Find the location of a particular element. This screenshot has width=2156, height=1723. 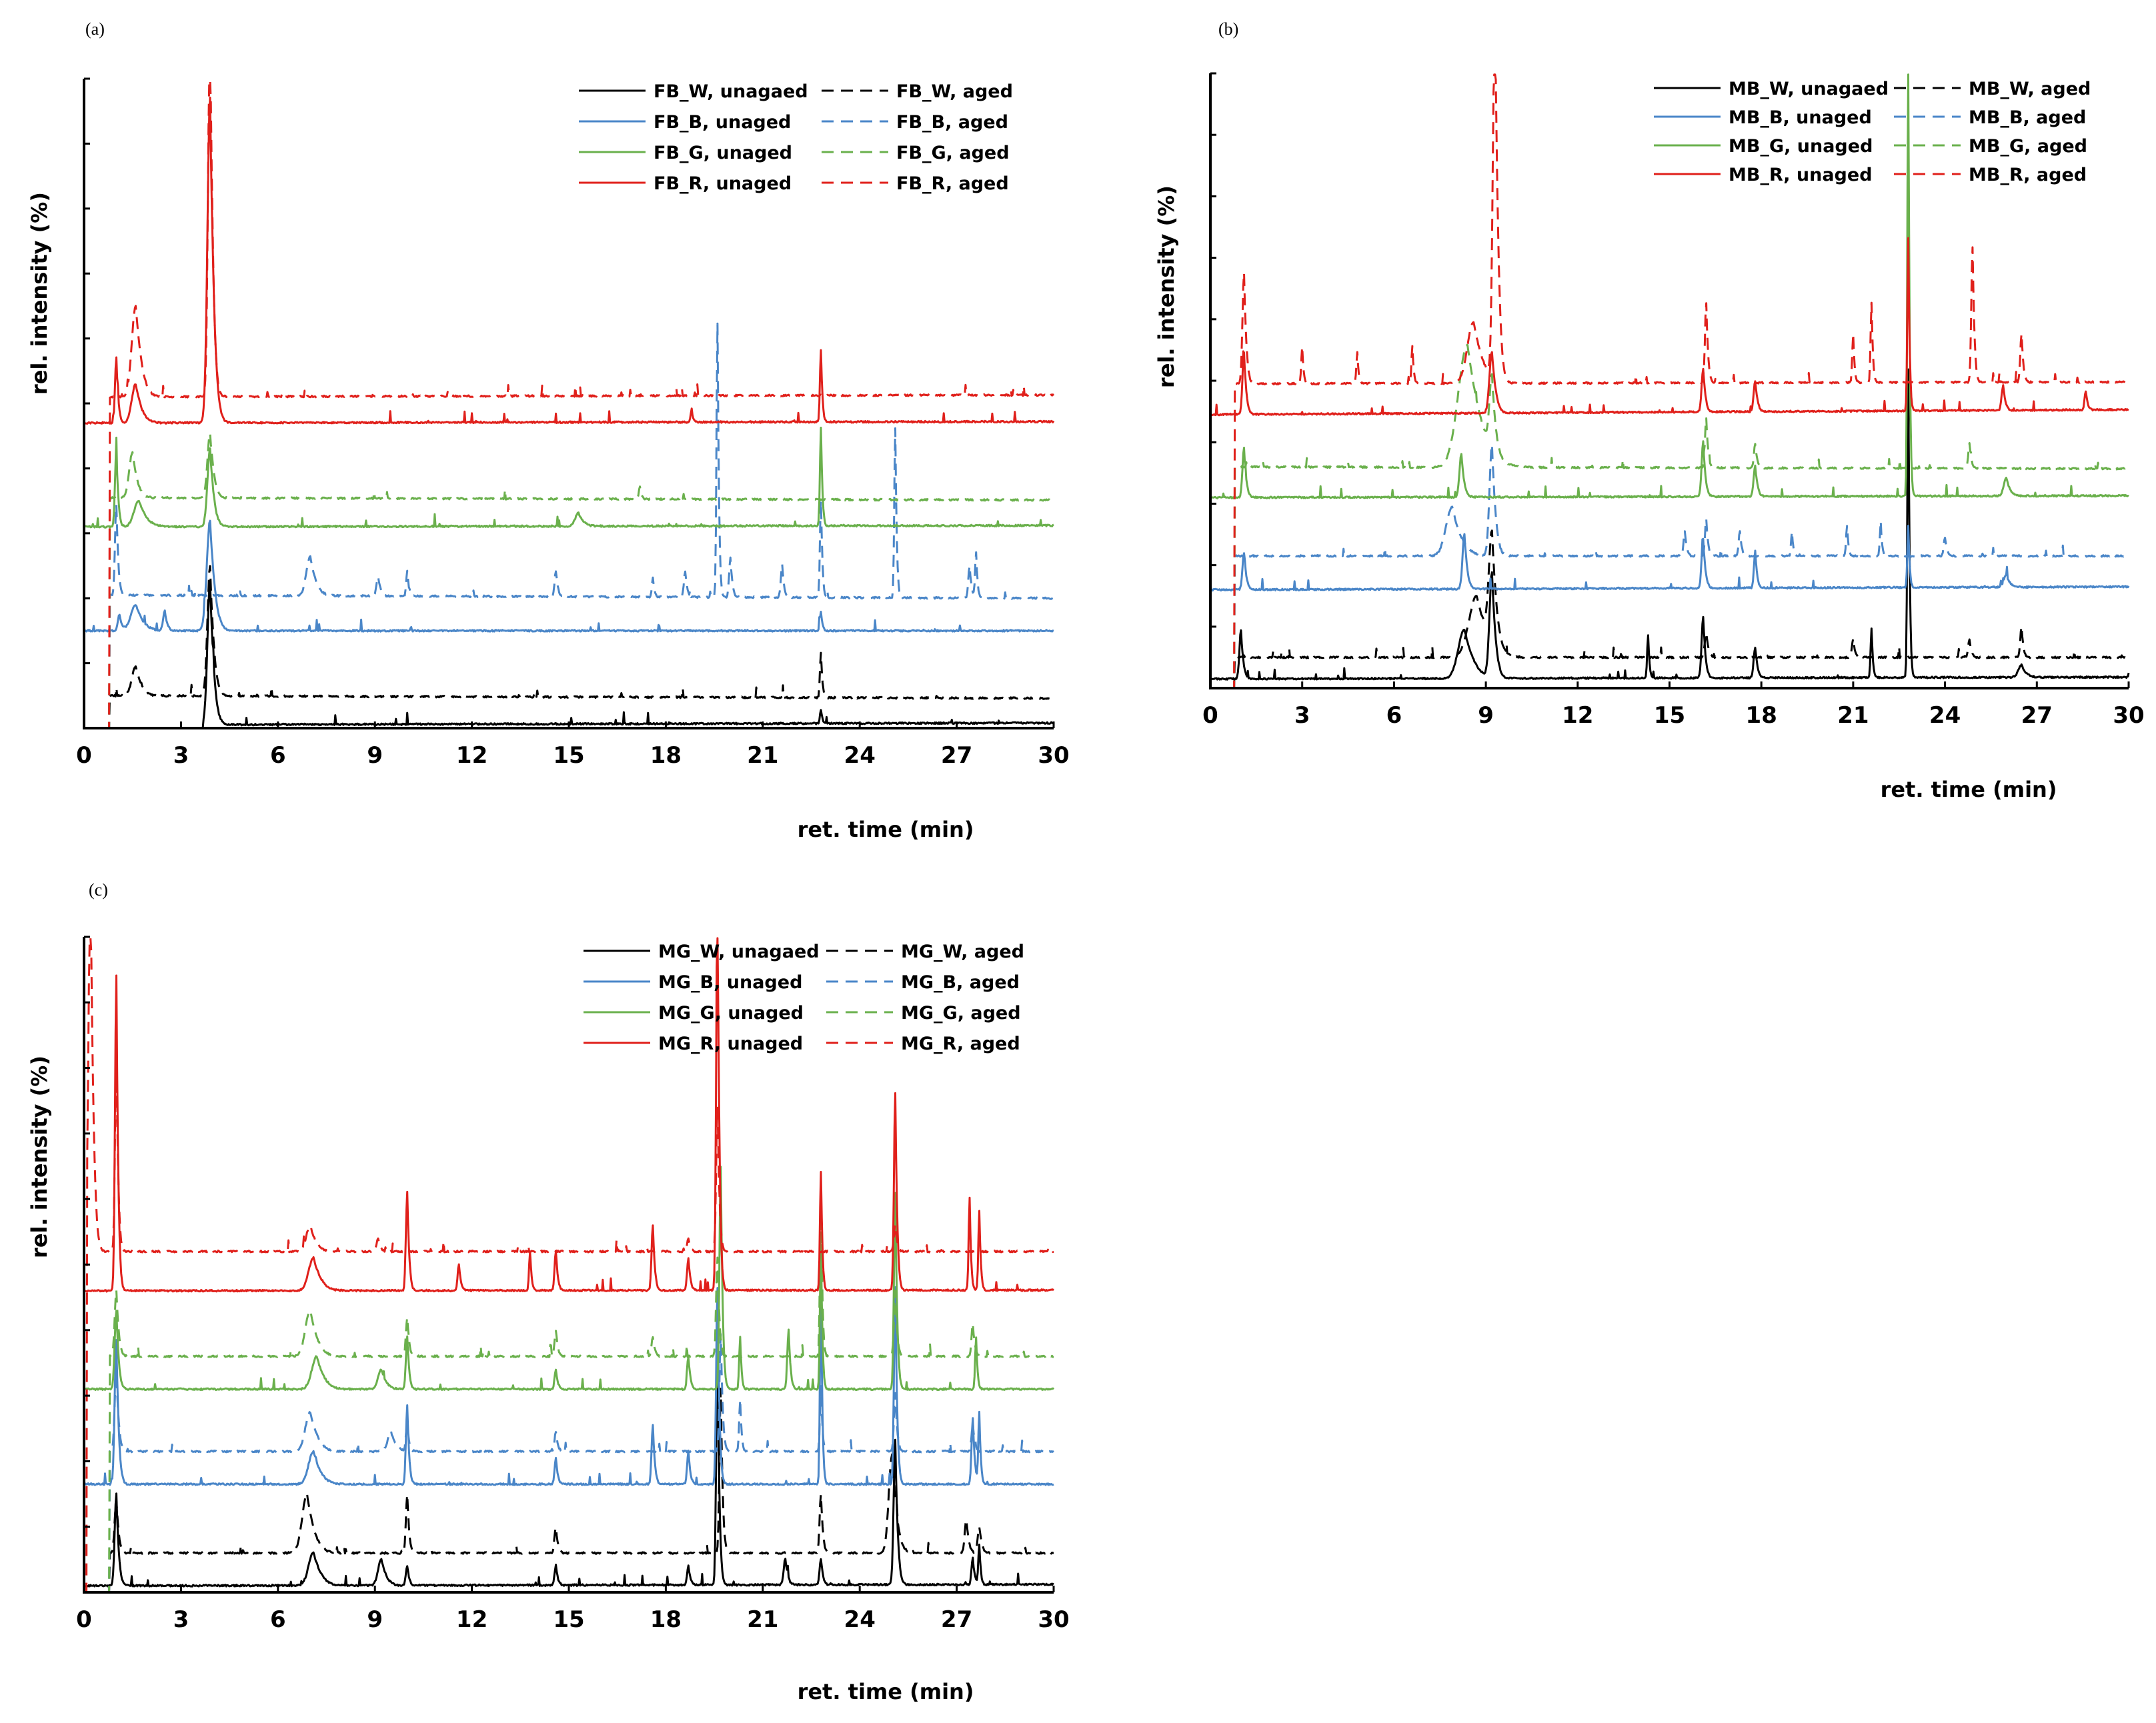

legend-label: MG_B, unaged is located at coordinates (730, 982).